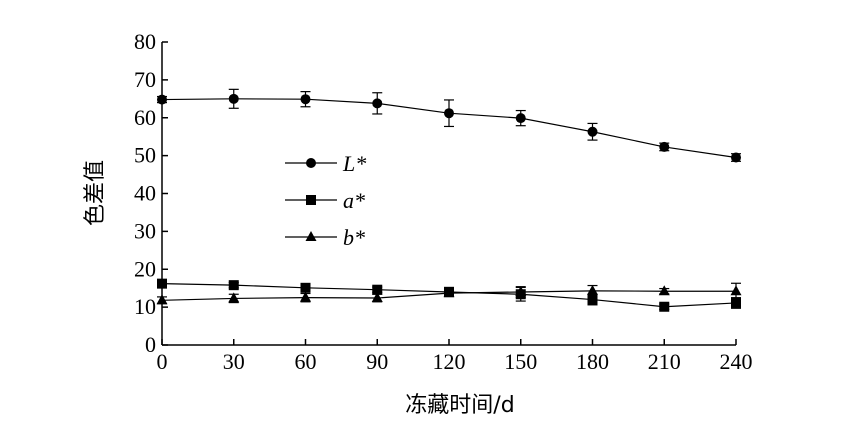 The height and width of the screenshot is (421, 844). Describe the element at coordinates (520, 361) in the screenshot. I see `x-tick-label: 150` at that location.